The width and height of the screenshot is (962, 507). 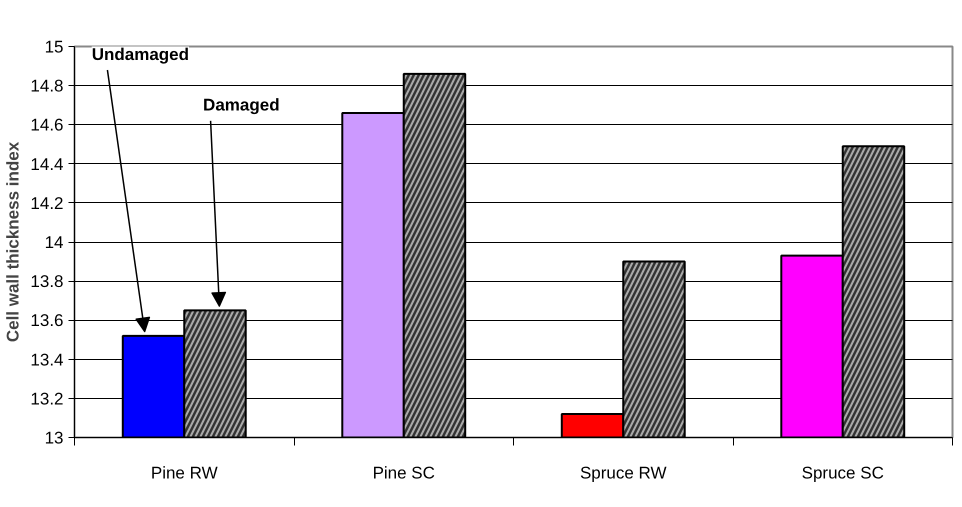 What do you see at coordinates (47, 203) in the screenshot?
I see `y-tick-label: 14.2` at bounding box center [47, 203].